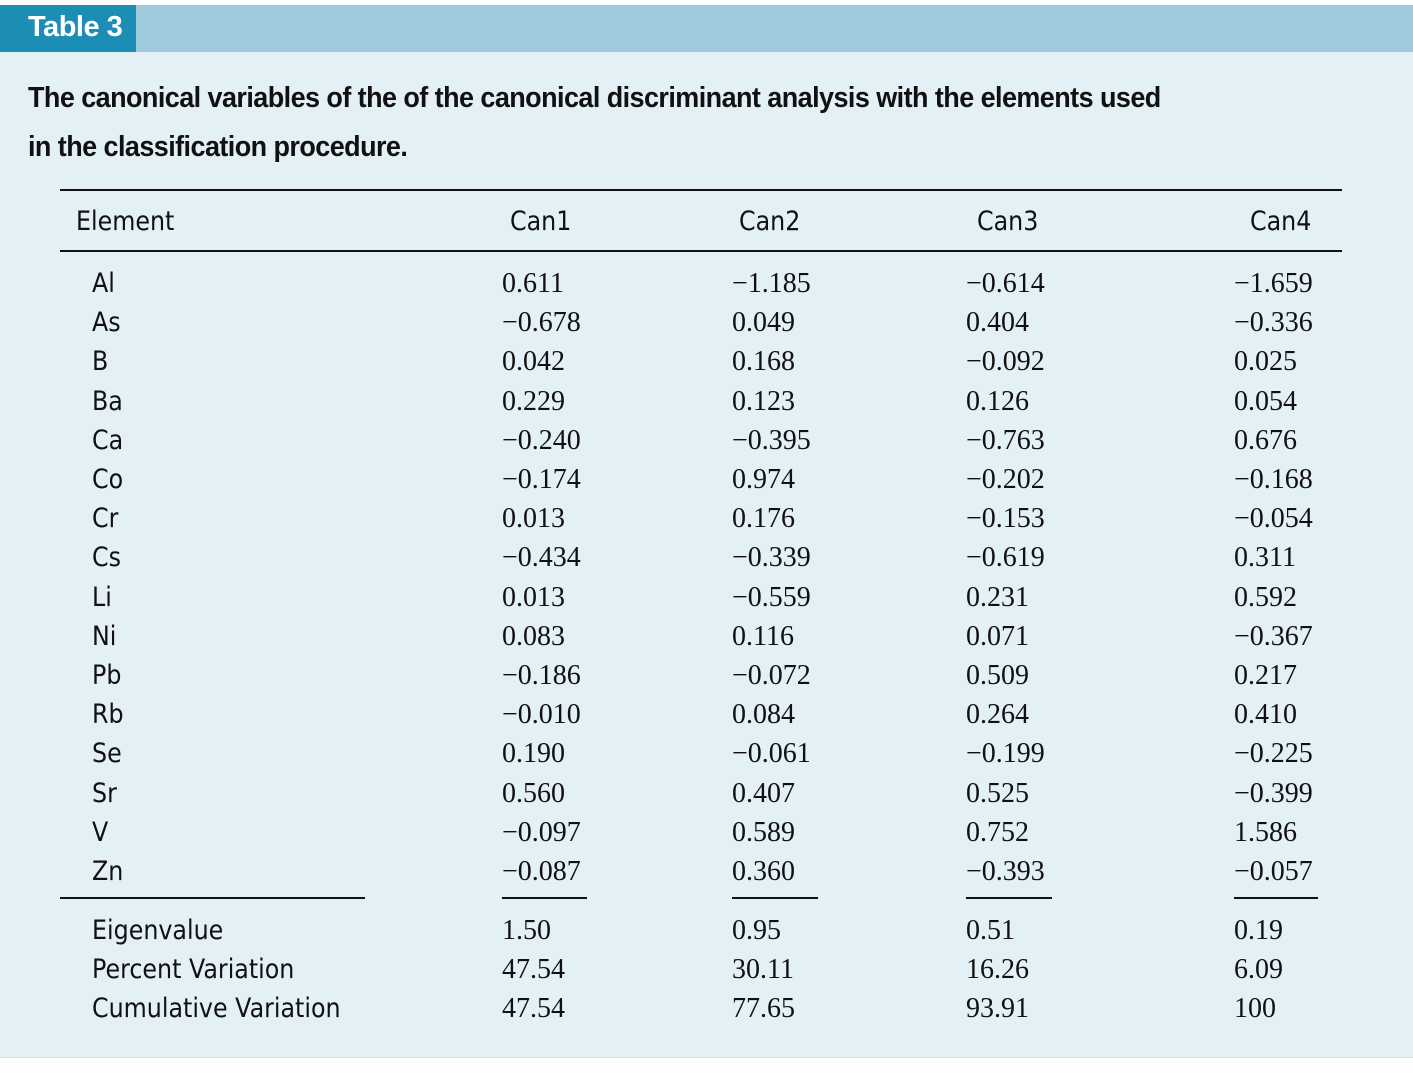 Image resolution: width=1413 pixels, height=1085 pixels. Describe the element at coordinates (533, 401) in the screenshot. I see `element-value: 0.229` at that location.